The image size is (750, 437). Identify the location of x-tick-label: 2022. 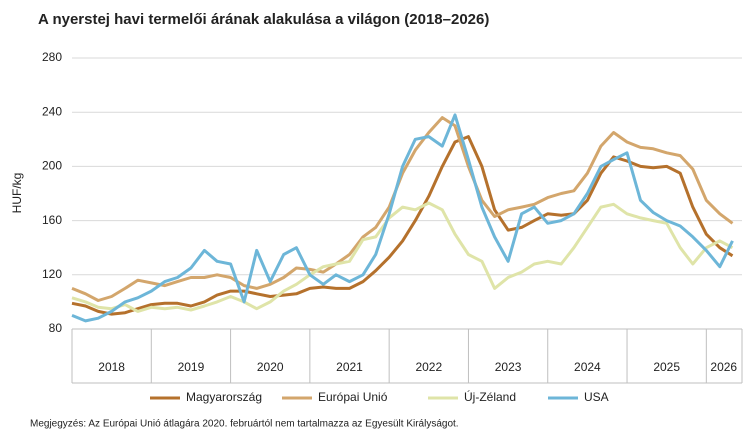
(428, 367).